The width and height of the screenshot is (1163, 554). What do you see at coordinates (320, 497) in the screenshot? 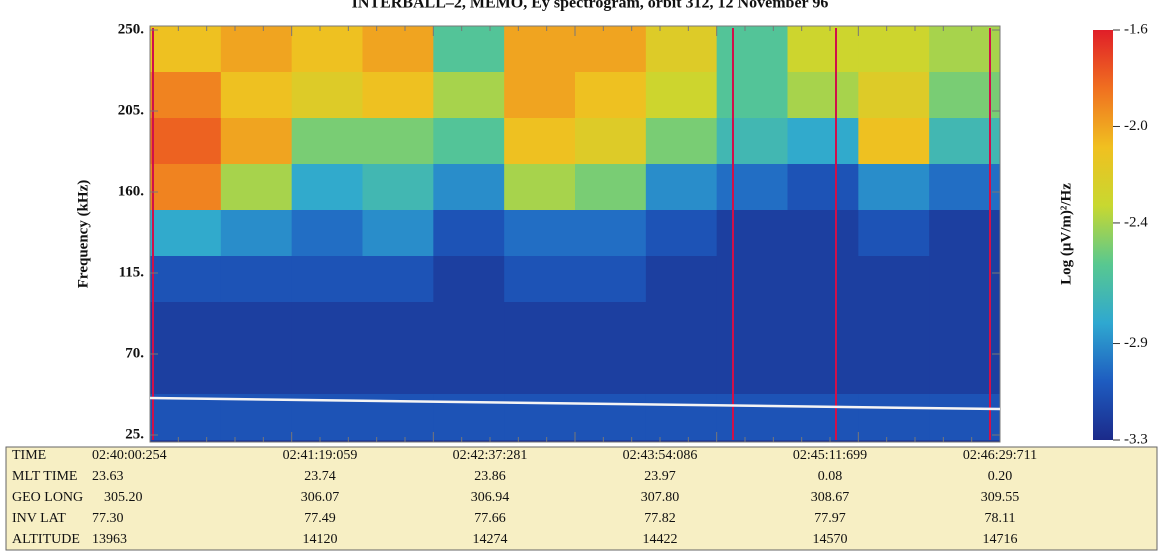
I see `table-cell: 306.07` at bounding box center [320, 497].